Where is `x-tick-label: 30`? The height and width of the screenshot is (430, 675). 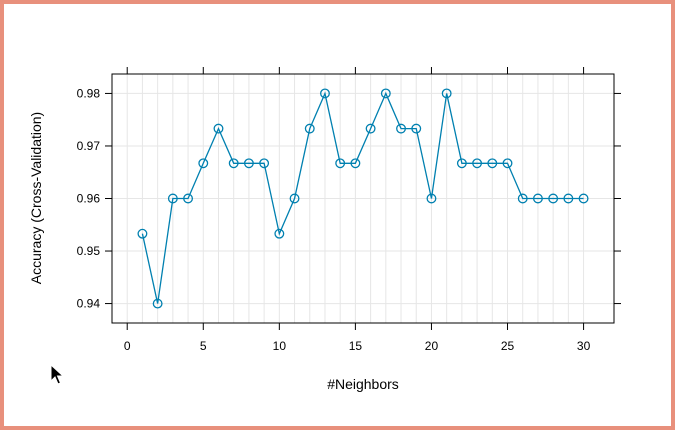 x-tick-label: 30 is located at coordinates (584, 346).